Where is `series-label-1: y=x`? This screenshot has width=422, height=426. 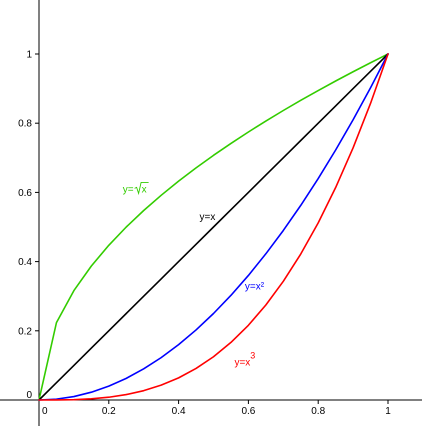 series-label-1: y=x is located at coordinates (208, 217).